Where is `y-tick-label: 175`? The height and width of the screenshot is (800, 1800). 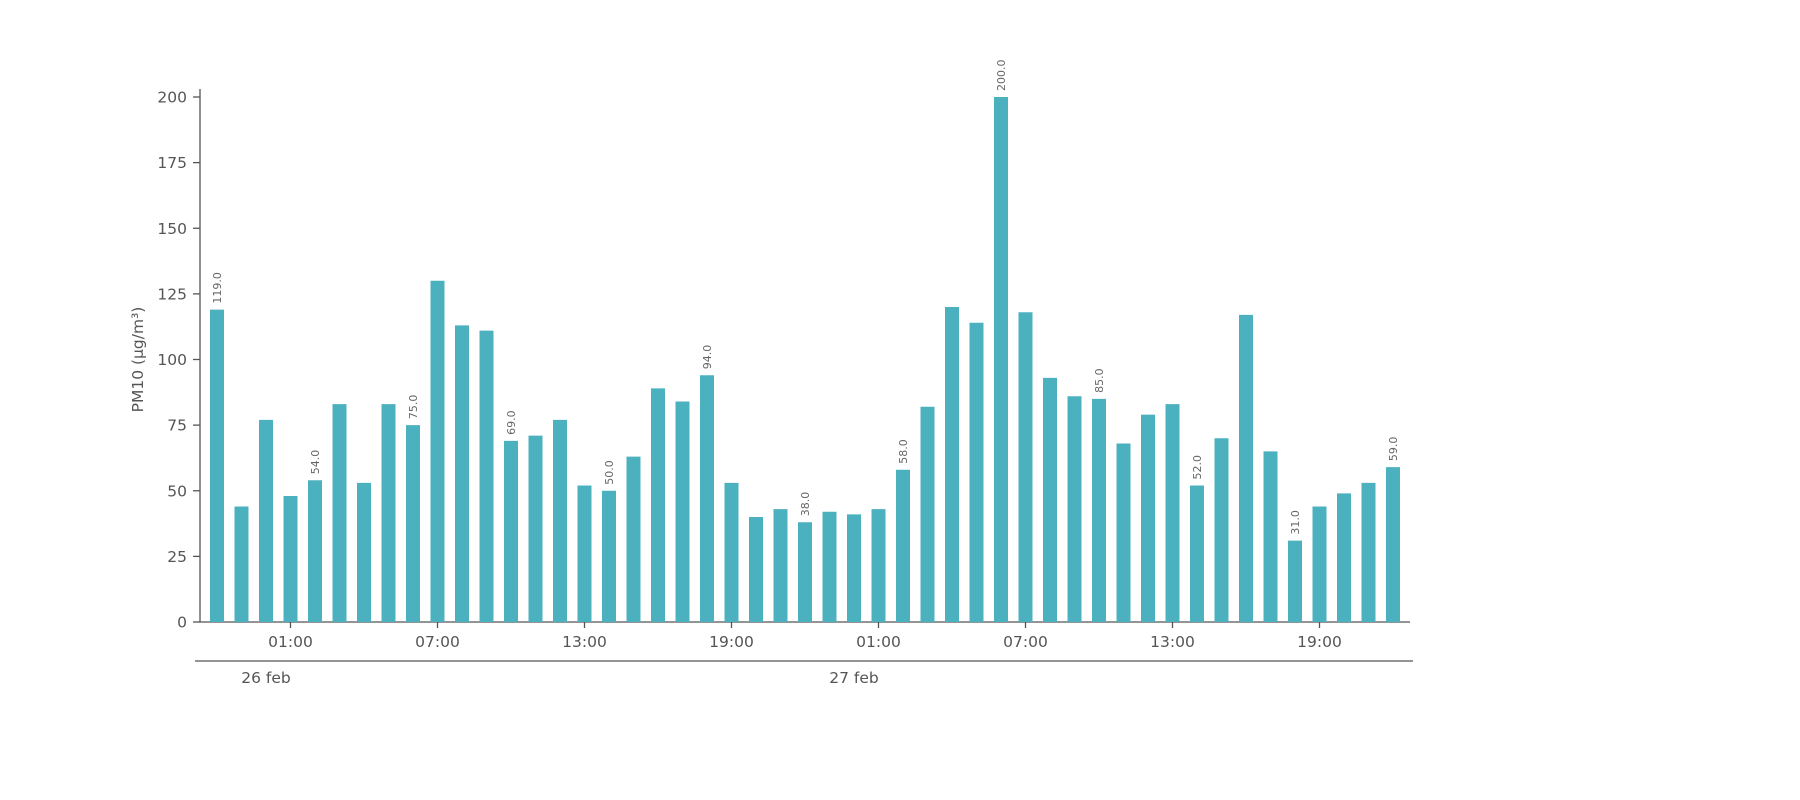
y-tick-label: 175 is located at coordinates (172, 163).